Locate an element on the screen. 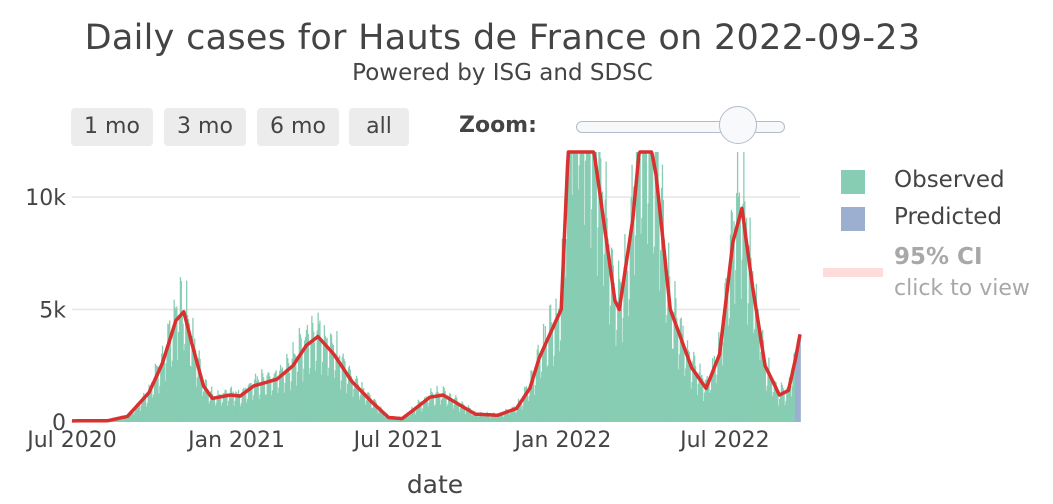 The height and width of the screenshot is (504, 1053). legend-ci-title: 95% CI is located at coordinates (938, 257).